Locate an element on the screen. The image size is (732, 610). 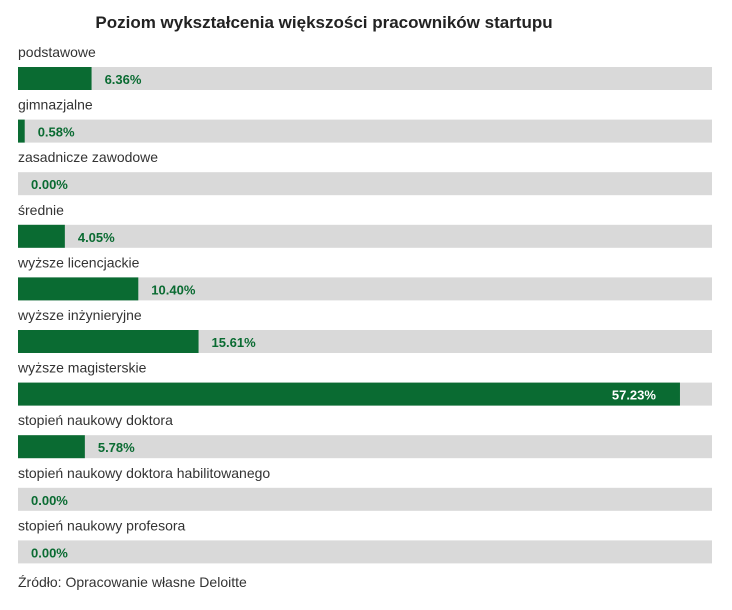
category-label: średnie is located at coordinates (41, 210).